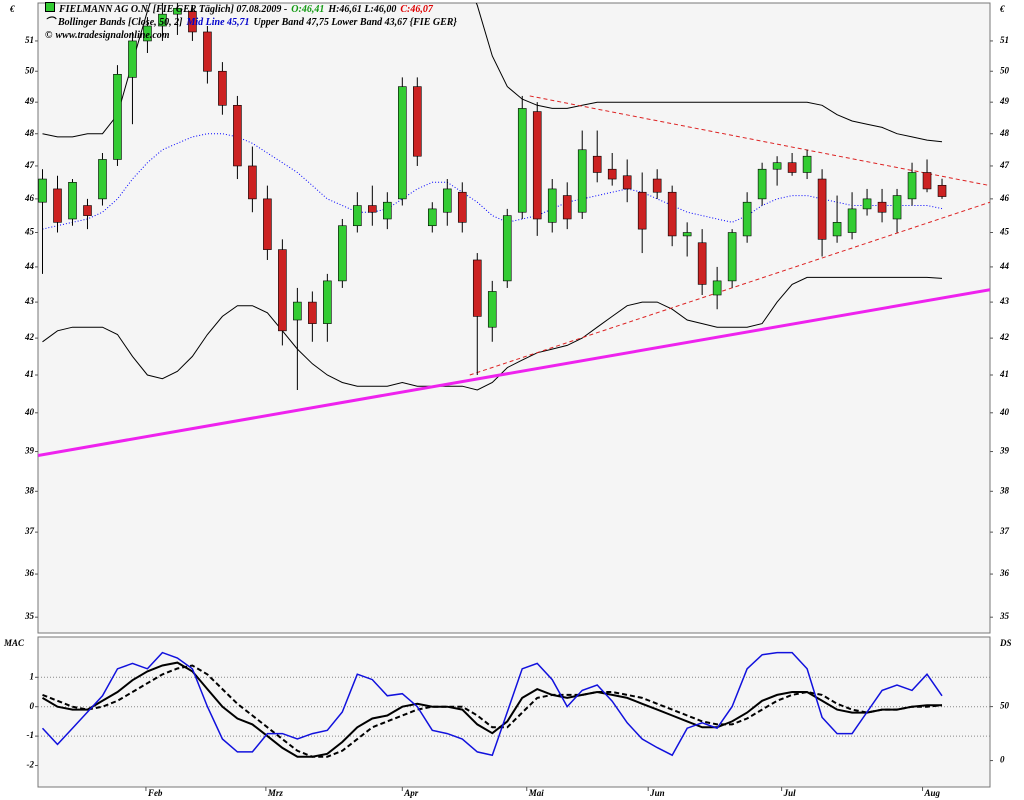 The height and width of the screenshot is (800, 1024). Describe the element at coordinates (1004, 451) in the screenshot. I see `y2-tick-label: 39` at that location.